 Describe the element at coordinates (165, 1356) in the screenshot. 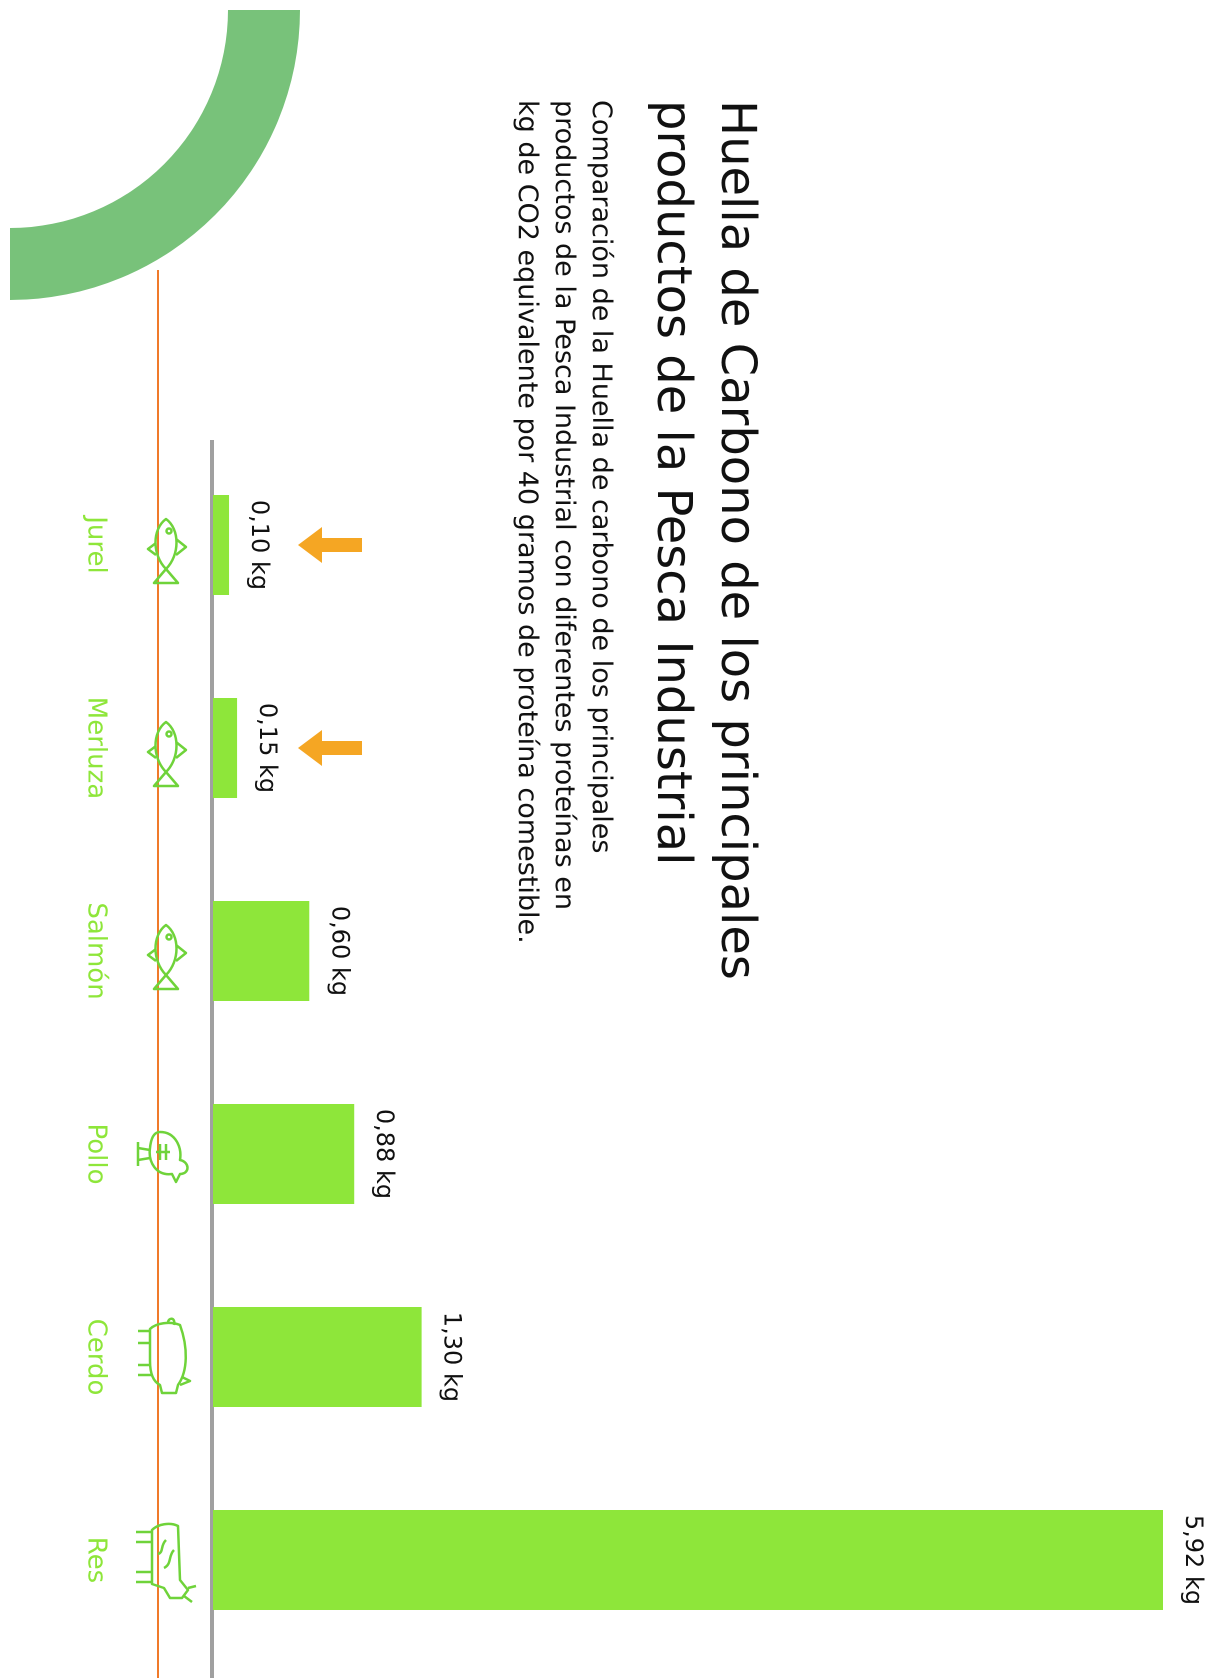

I see `pig-icon` at that location.